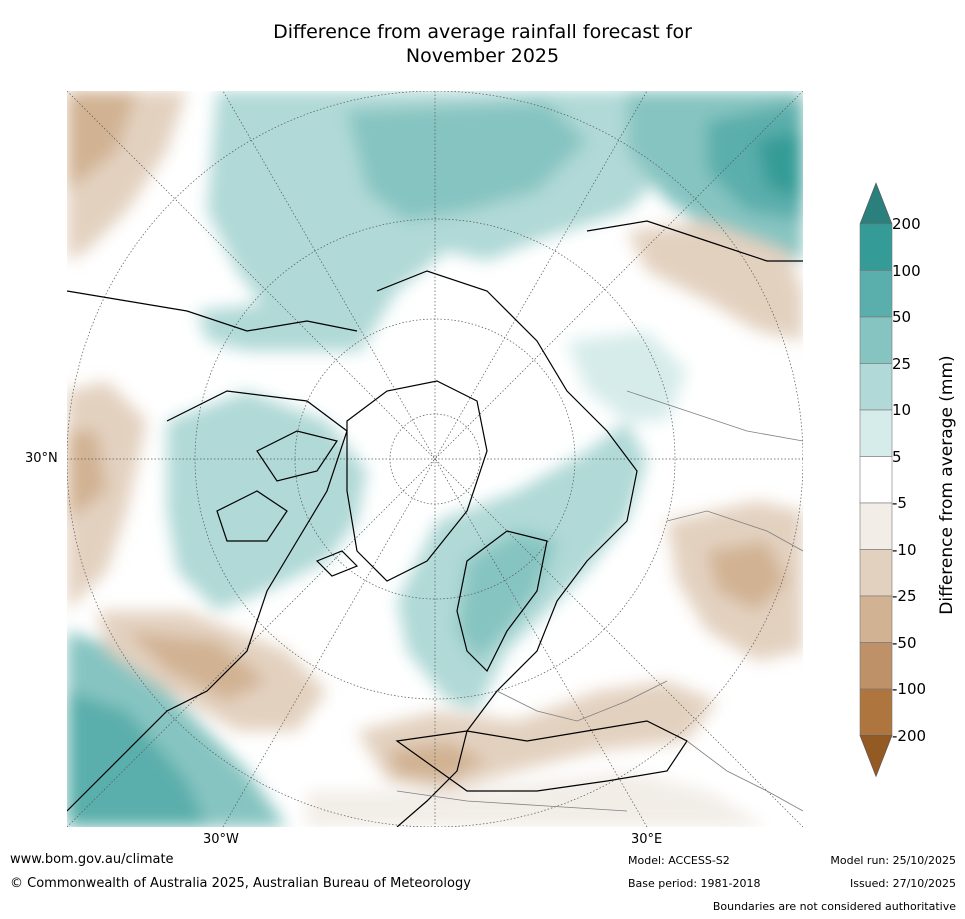 This screenshot has height=919, width=965. I want to click on wet-area-arctic-canada, so click(267, 501).